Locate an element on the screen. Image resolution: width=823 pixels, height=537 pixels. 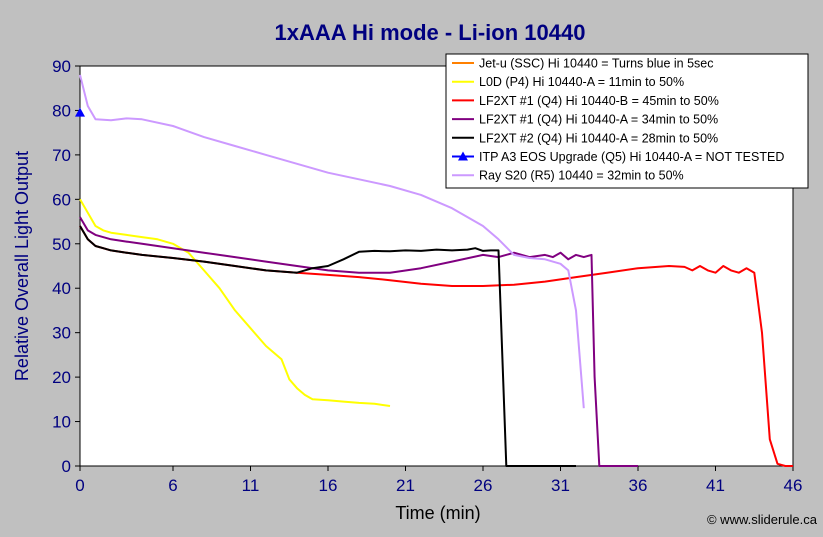
y-tick-label: 90 is located at coordinates (61, 66).